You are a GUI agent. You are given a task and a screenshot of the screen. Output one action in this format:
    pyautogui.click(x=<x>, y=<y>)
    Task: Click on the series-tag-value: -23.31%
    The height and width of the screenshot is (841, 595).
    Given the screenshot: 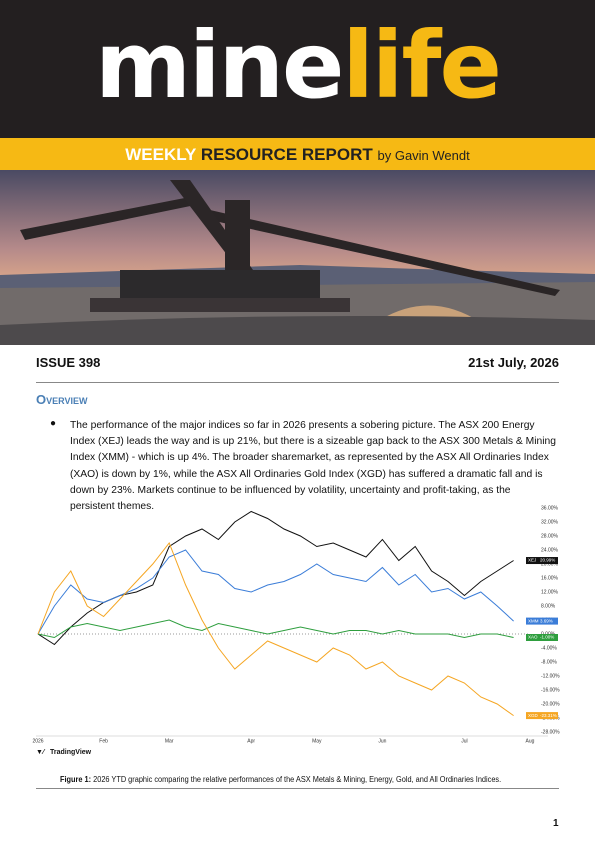 What is the action you would take?
    pyautogui.click(x=548, y=715)
    